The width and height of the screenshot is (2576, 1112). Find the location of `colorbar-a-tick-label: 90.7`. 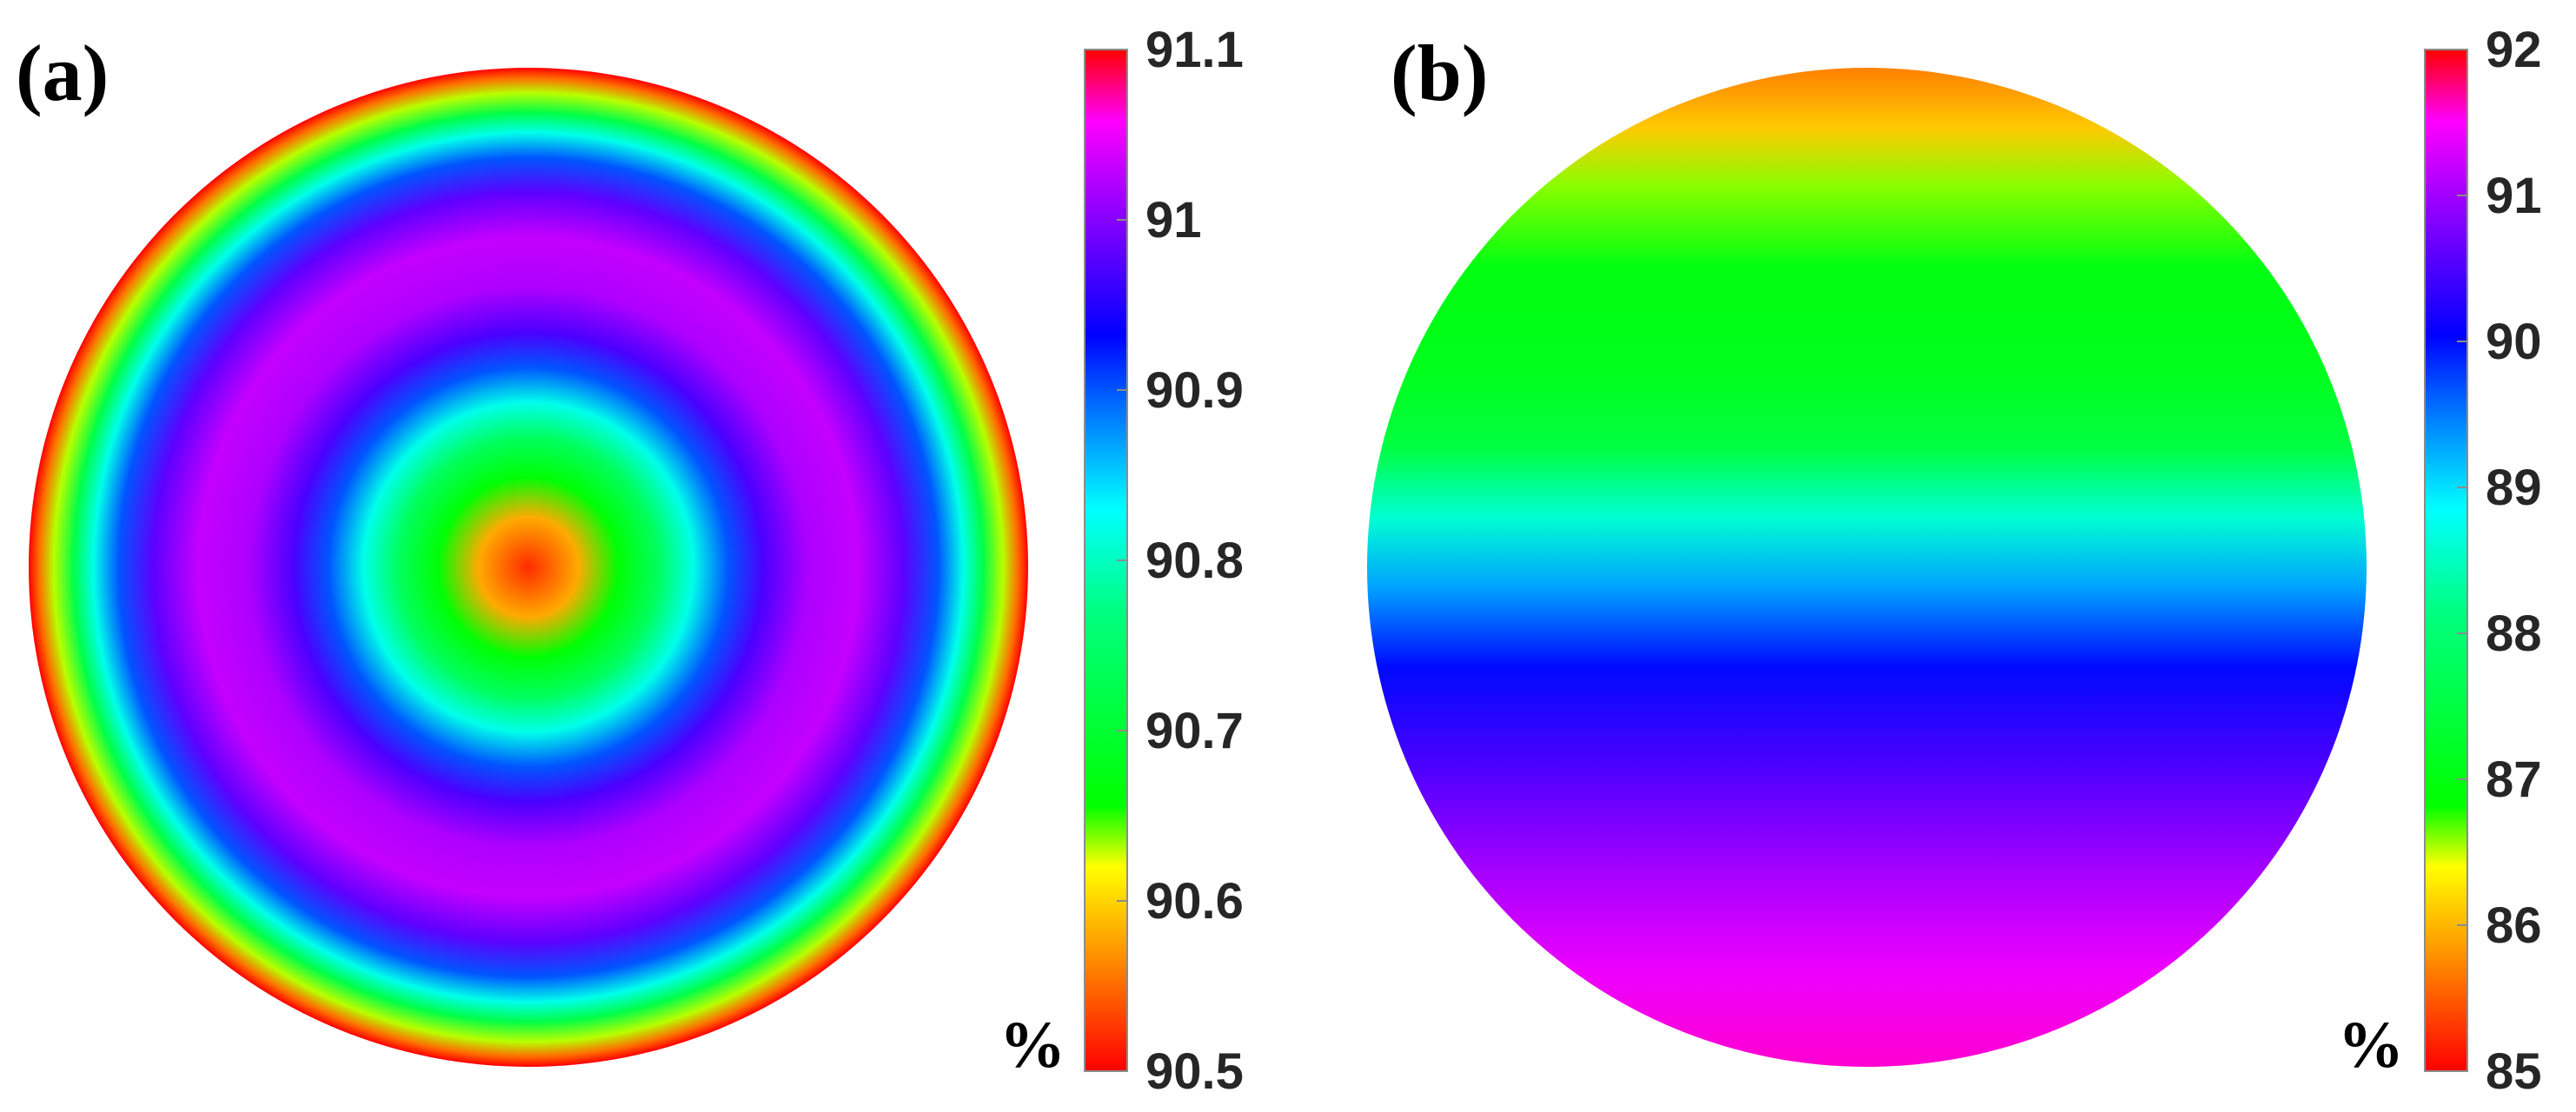

colorbar-a-tick-label: 90.7 is located at coordinates (1194, 731).